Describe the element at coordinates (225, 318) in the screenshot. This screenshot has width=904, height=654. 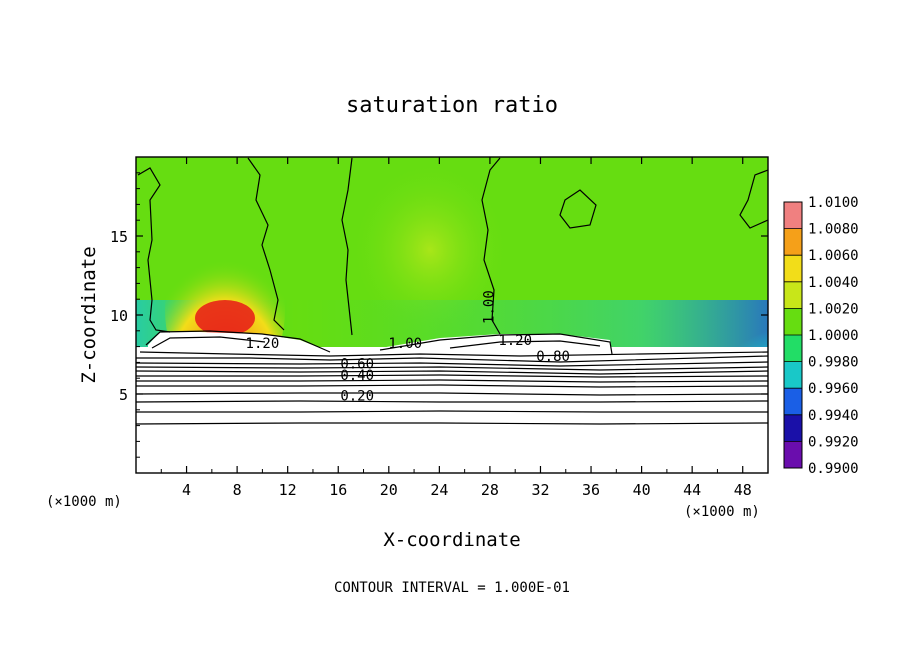
I see `heatmap-red-core` at that location.